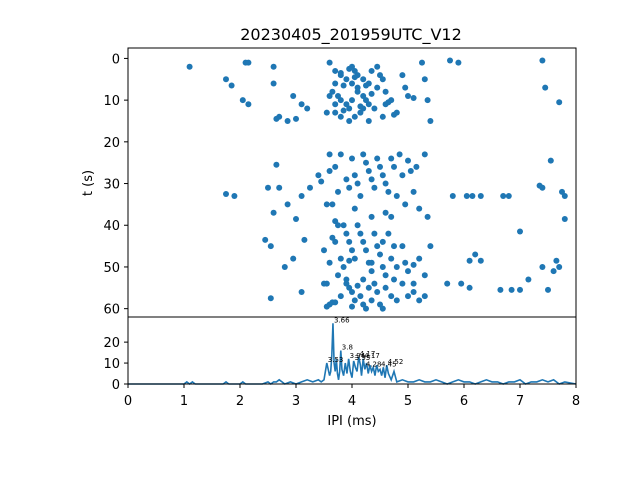 Image resolution: width=640 pixels, height=480 pixels. Describe the element at coordinates (374, 364) in the screenshot. I see `peak-label: 4.28` at that location.